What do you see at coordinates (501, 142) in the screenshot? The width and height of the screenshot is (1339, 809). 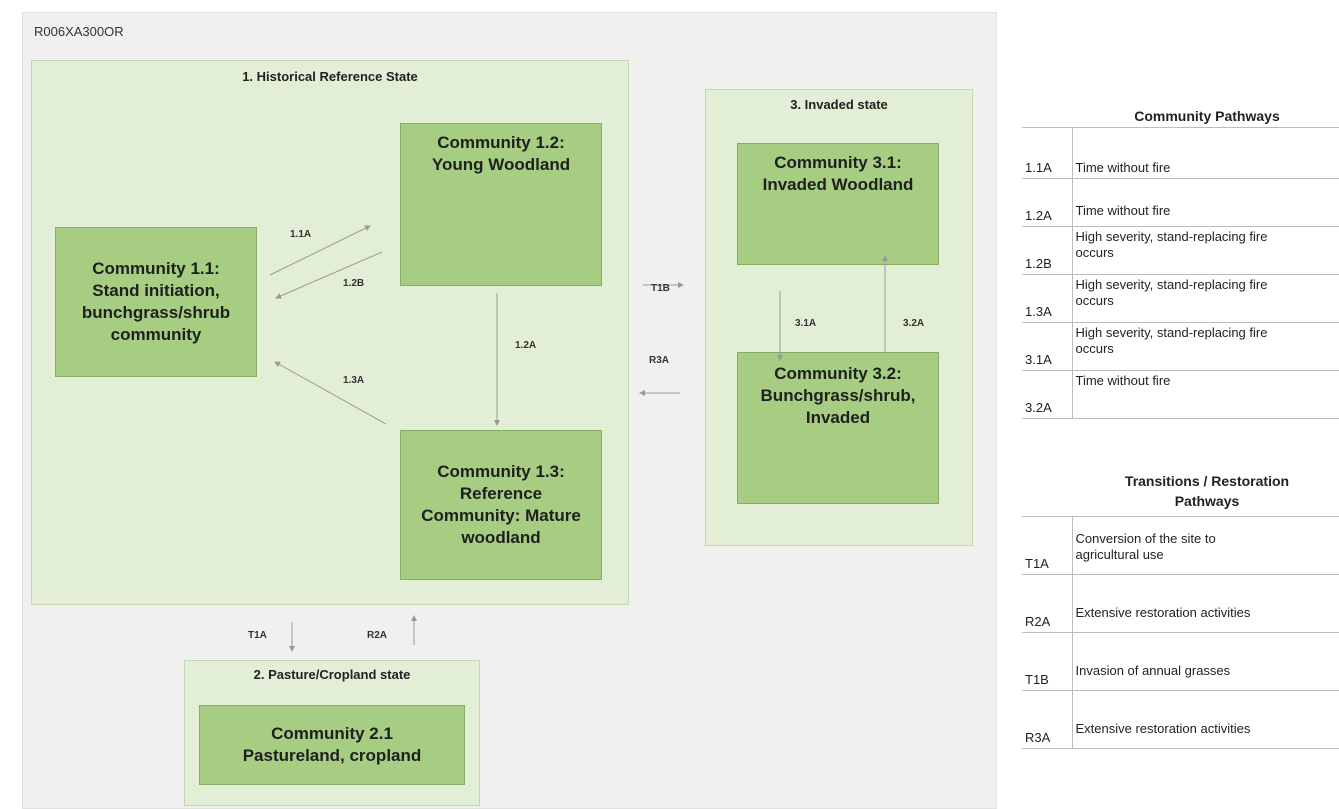 I see `community-1-2-line1: Community 1.2:` at bounding box center [501, 142].